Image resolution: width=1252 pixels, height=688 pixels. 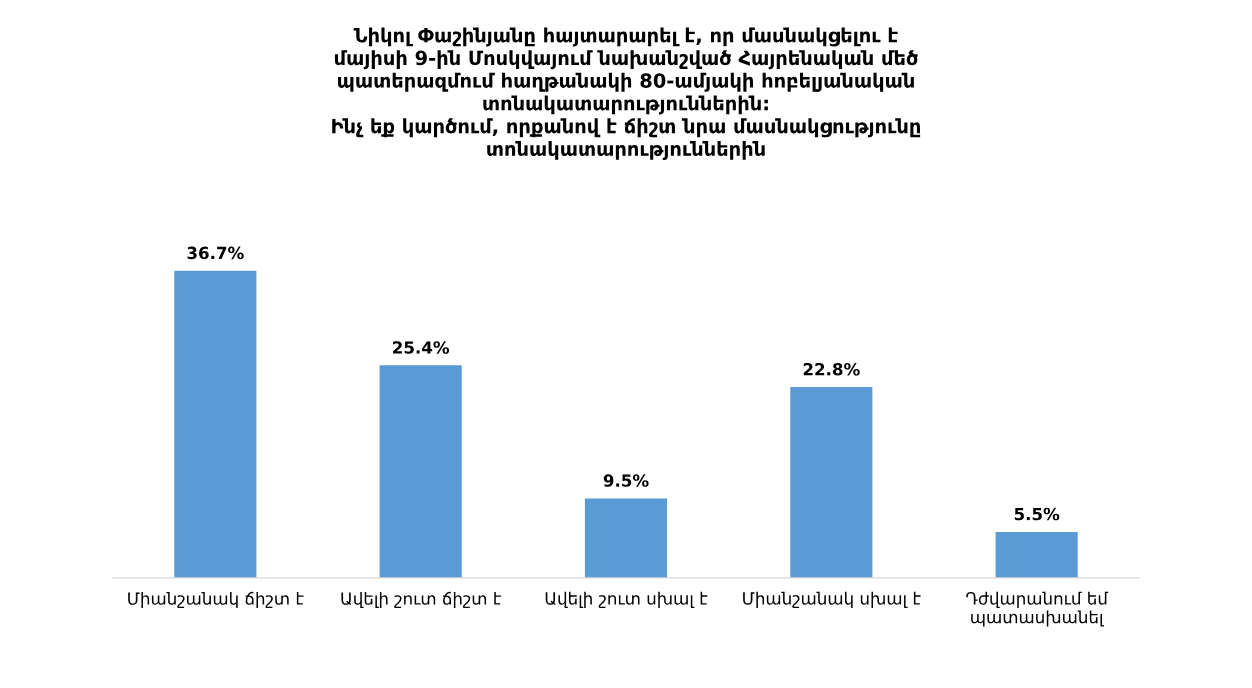 I want to click on x-tick-label: Միանշանակ սխալ է, so click(x=832, y=599).